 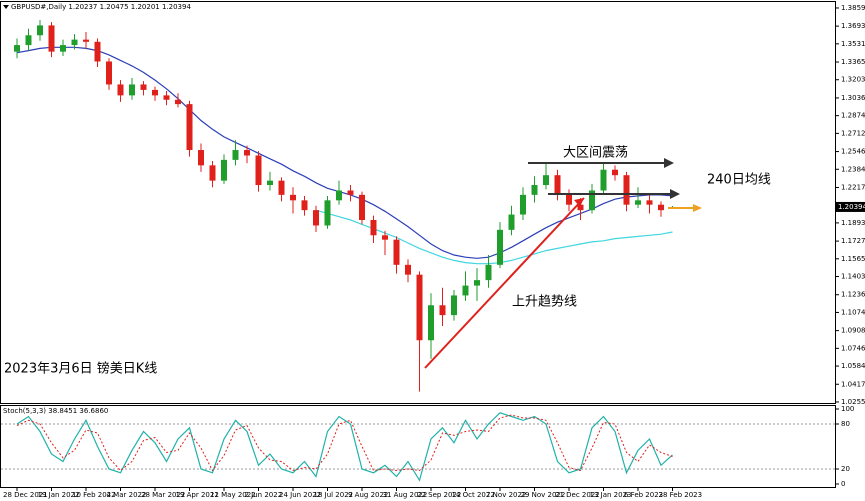 I want to click on y-tick-label: 1.02555, so click(x=853, y=402).